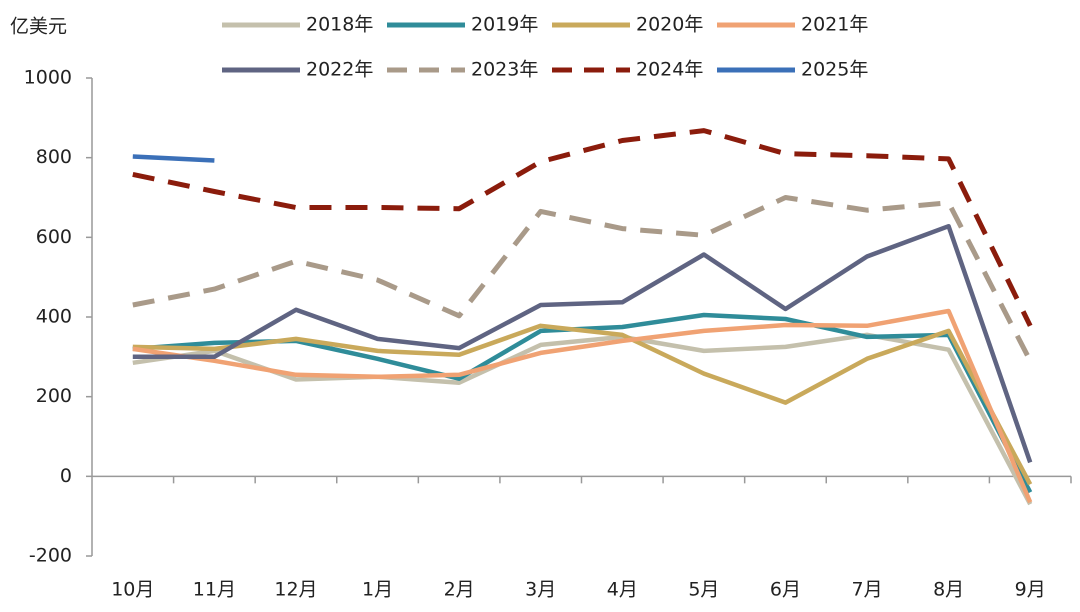 This screenshot has height=612, width=1080. Describe the element at coordinates (132, 590) in the screenshot. I see `x-tick-label: 10月` at that location.